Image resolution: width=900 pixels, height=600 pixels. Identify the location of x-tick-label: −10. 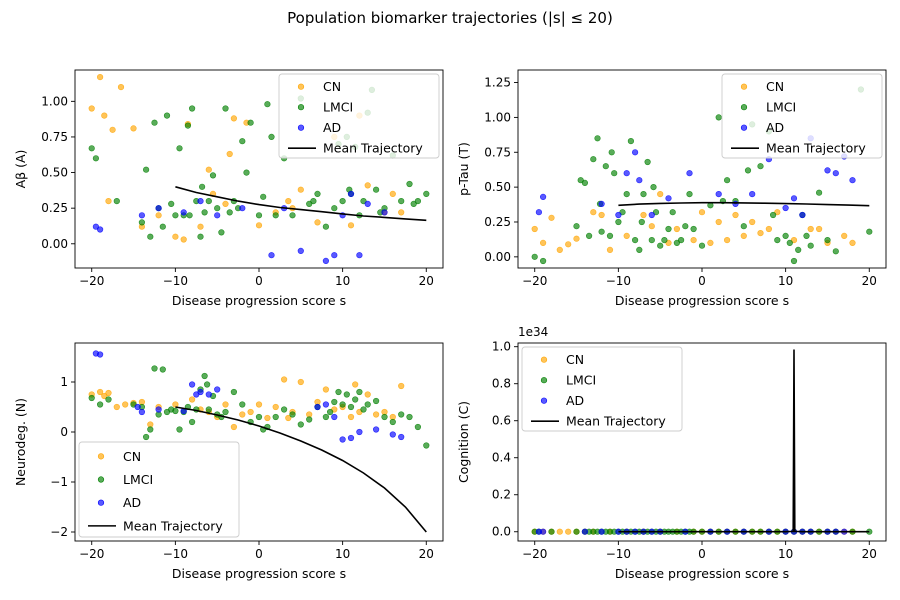
(618, 281).